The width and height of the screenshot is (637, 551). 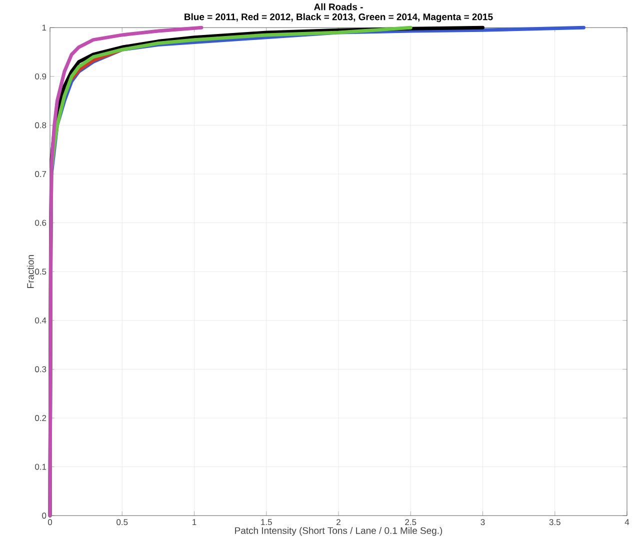 What do you see at coordinates (554, 522) in the screenshot?
I see `x-tick-label: 3.5` at bounding box center [554, 522].